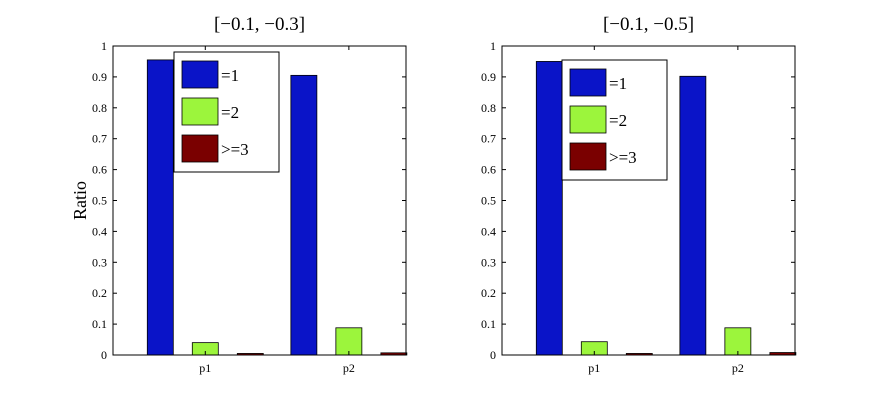 This screenshot has width=872, height=405. What do you see at coordinates (259, 24) in the screenshot?
I see `chart-title: [−0.1, −0.3]` at bounding box center [259, 24].